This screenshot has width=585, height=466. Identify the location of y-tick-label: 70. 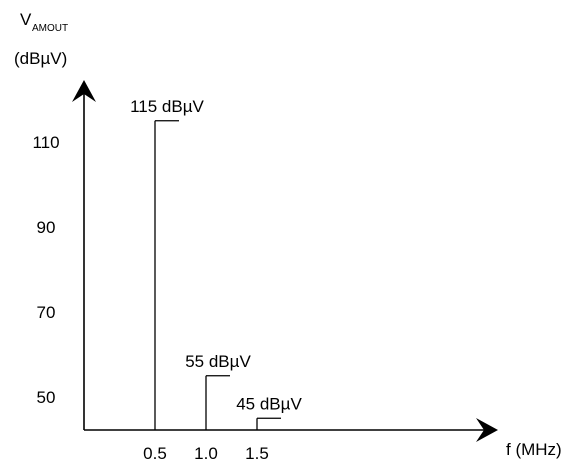
(46, 312).